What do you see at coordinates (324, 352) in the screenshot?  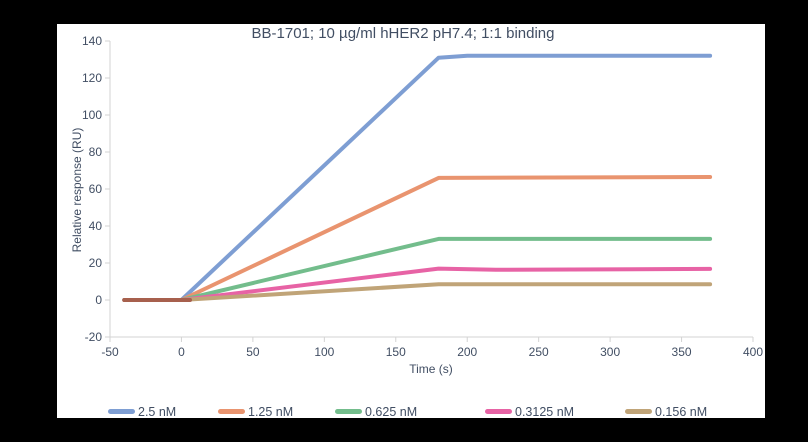 I see `x-tick-label: 100` at bounding box center [324, 352].